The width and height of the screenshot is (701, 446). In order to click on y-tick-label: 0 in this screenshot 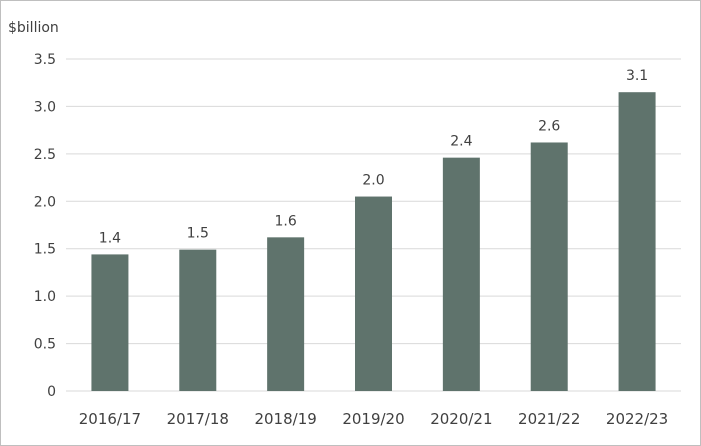, I will do `click(51, 392)`.